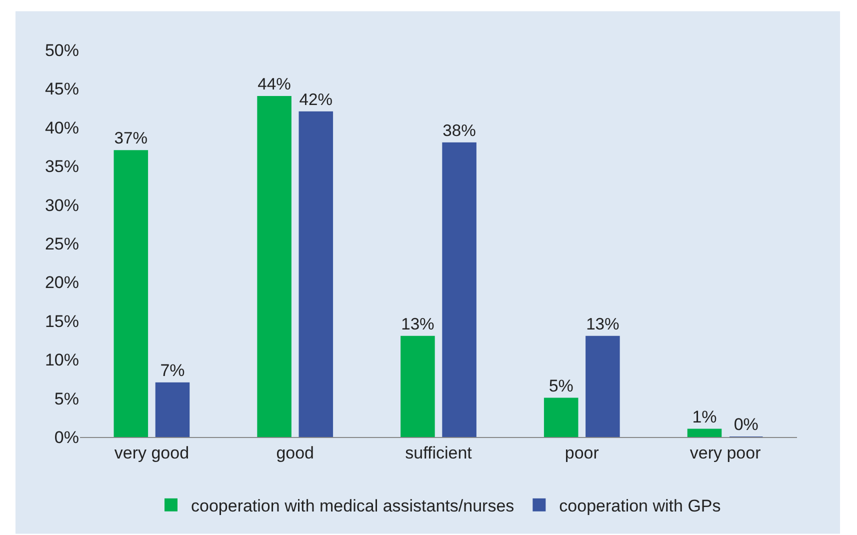  Describe the element at coordinates (61, 321) in the screenshot. I see `y-tick-label: 15%` at that location.